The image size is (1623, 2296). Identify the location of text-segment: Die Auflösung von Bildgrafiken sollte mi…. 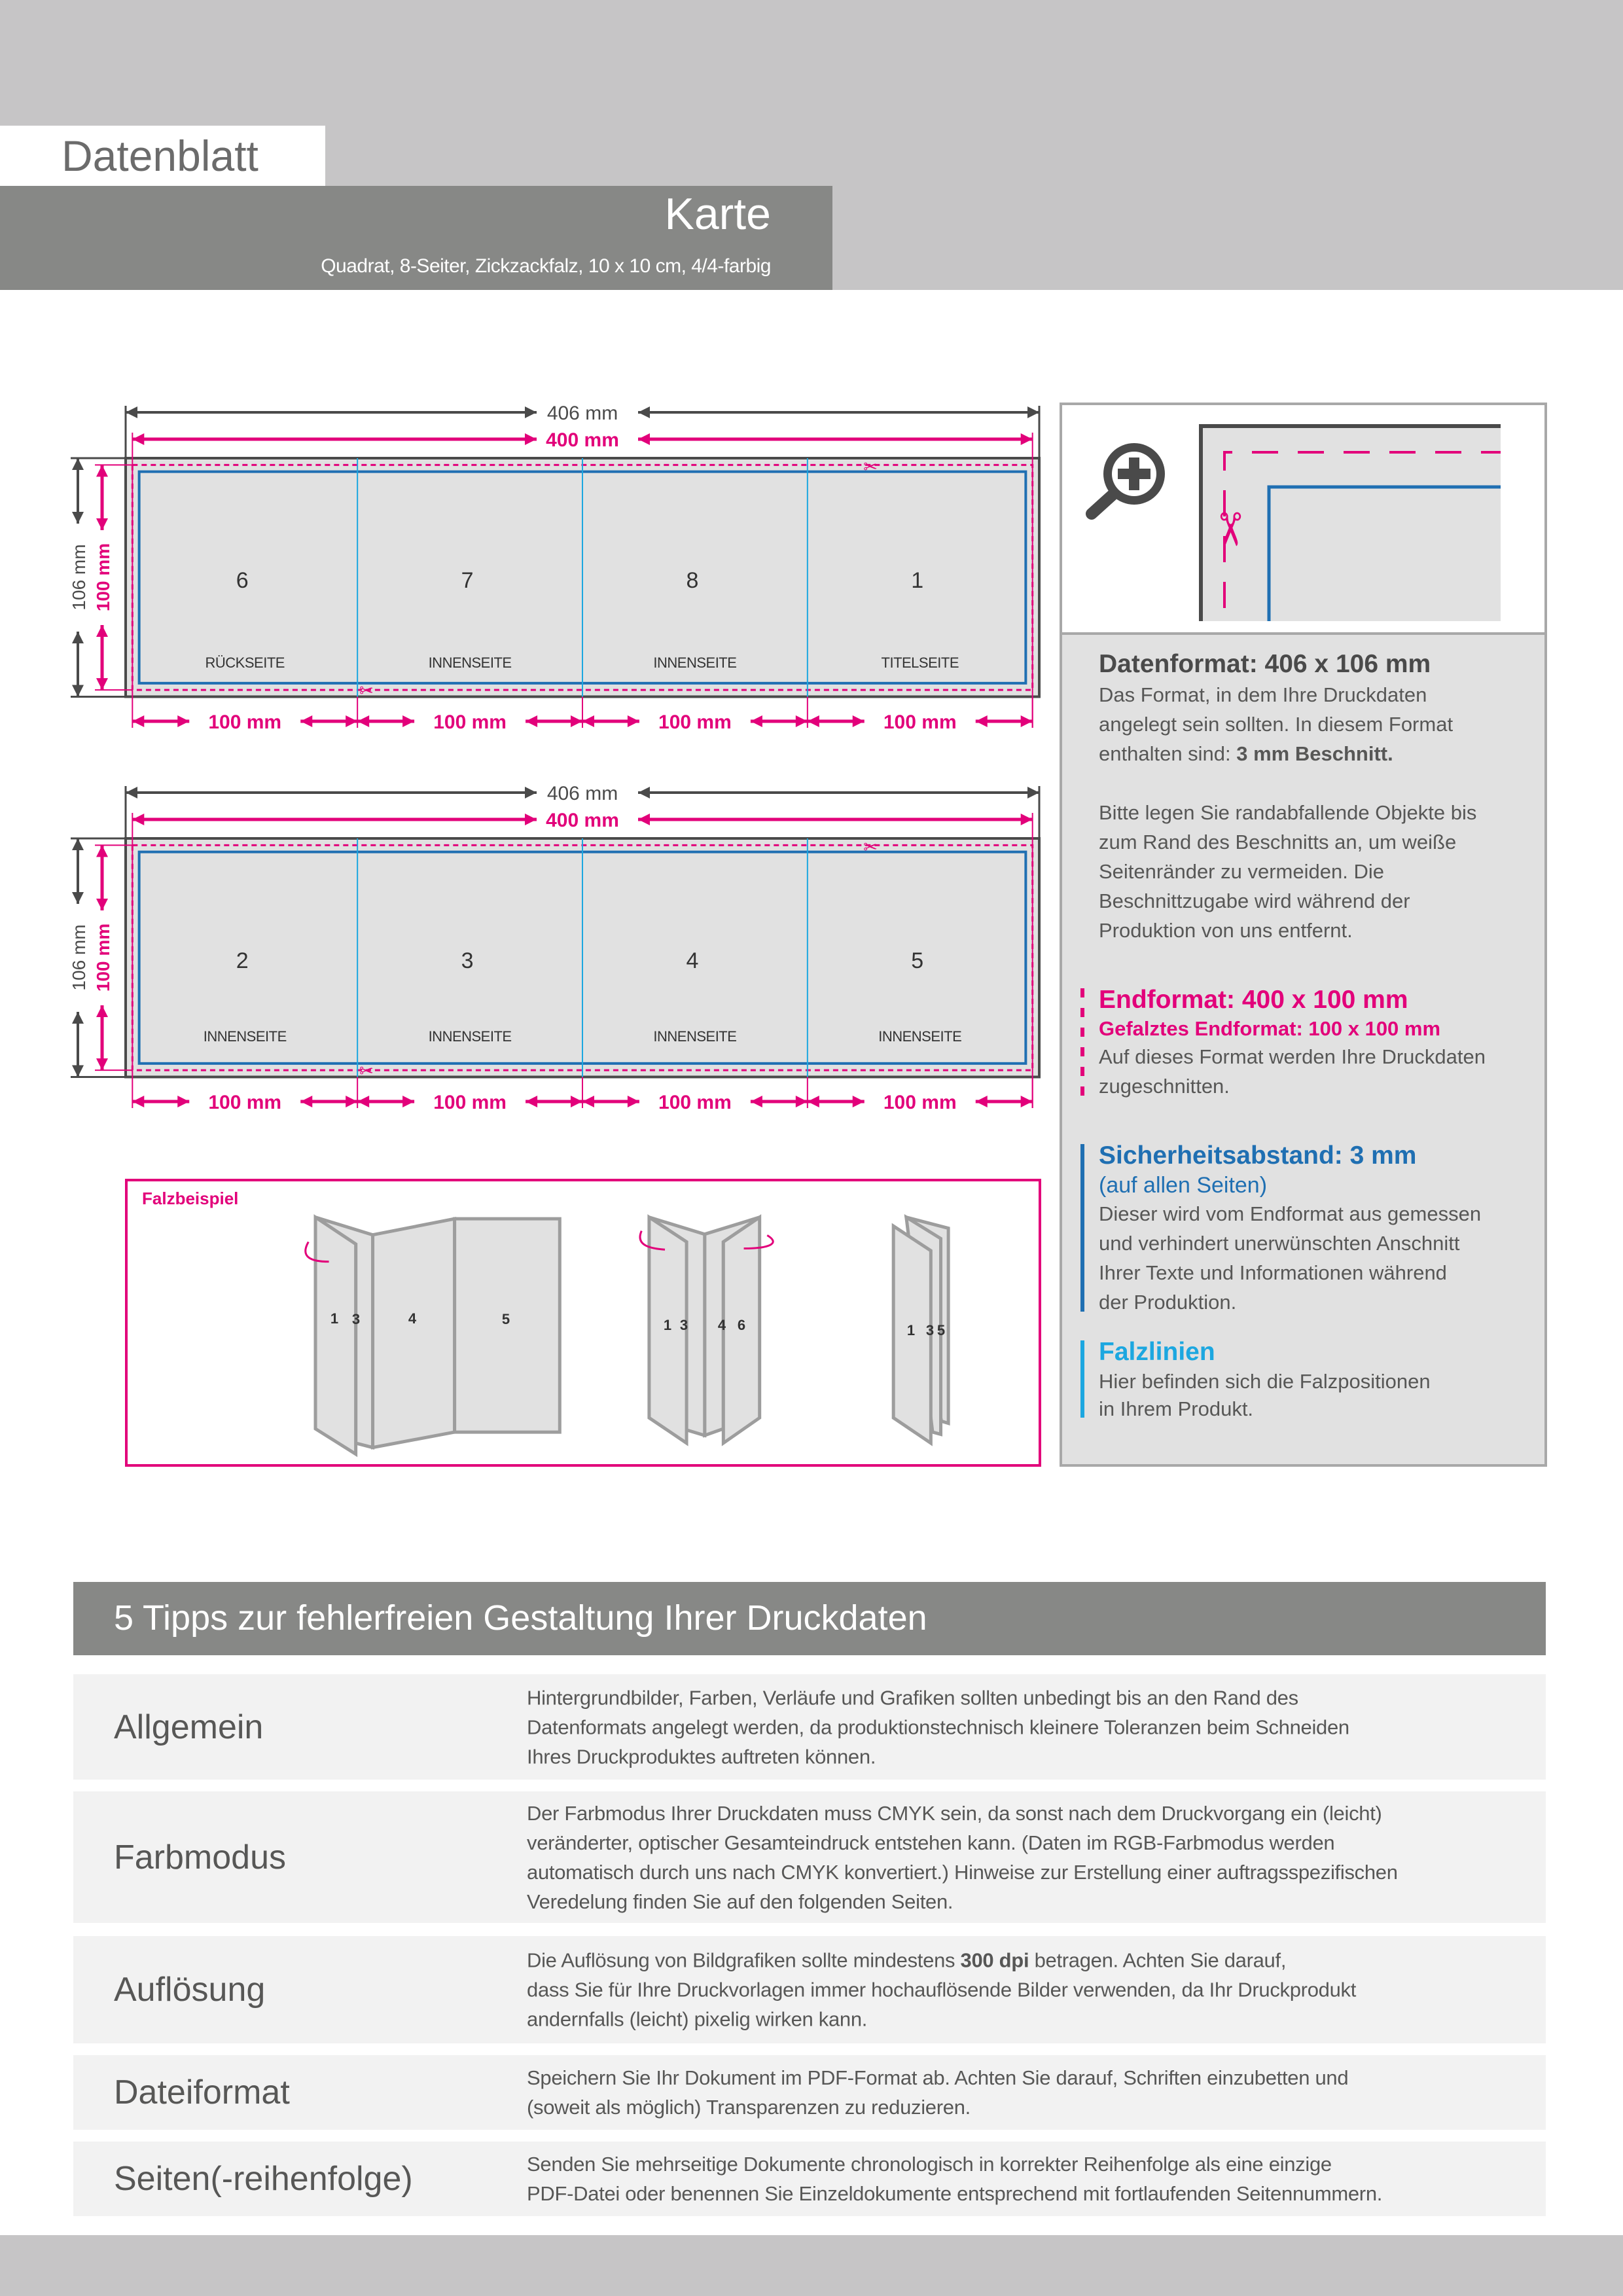
(744, 1960).